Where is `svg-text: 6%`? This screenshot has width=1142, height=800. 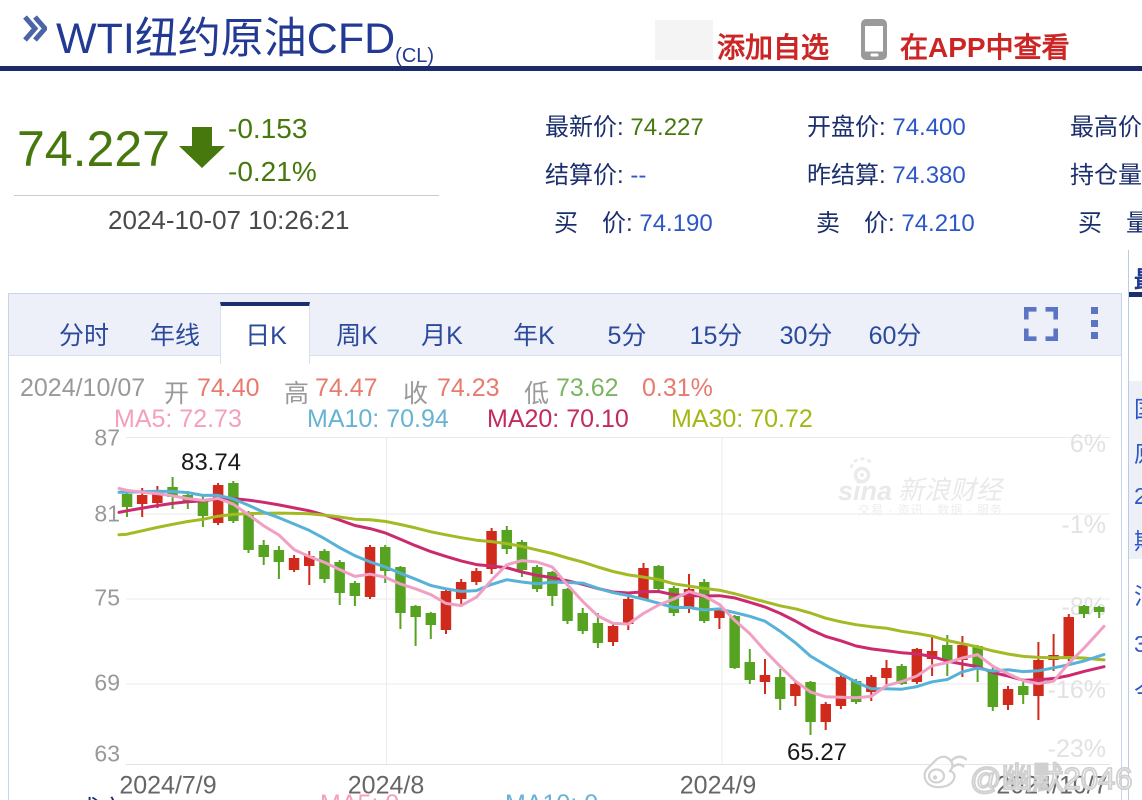 svg-text: 6% is located at coordinates (1088, 444).